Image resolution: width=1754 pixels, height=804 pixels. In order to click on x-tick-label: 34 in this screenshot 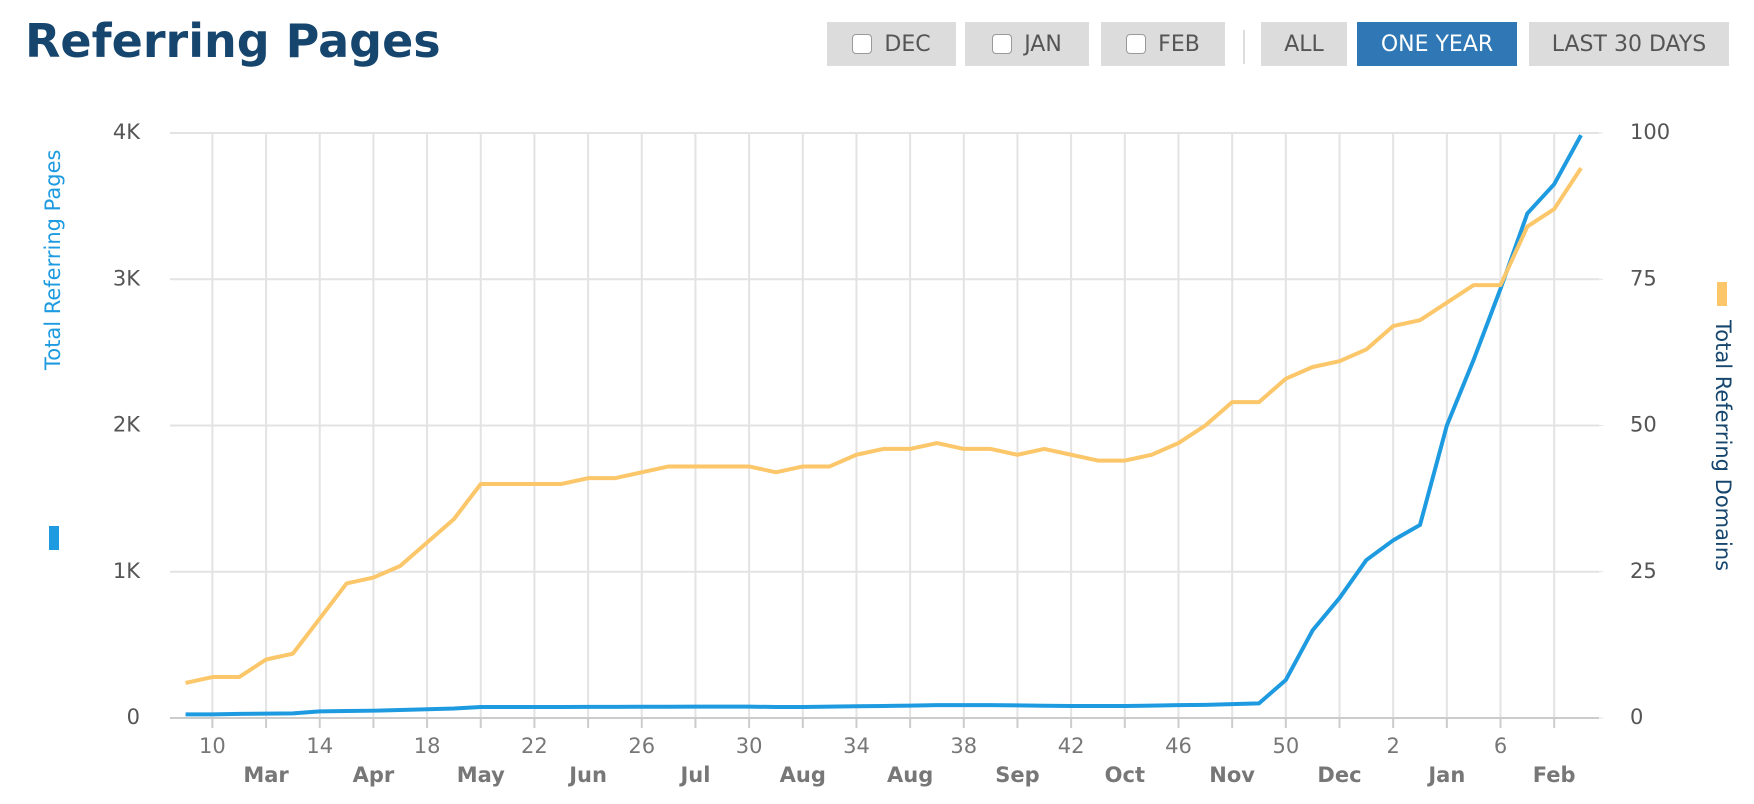, I will do `click(856, 746)`.